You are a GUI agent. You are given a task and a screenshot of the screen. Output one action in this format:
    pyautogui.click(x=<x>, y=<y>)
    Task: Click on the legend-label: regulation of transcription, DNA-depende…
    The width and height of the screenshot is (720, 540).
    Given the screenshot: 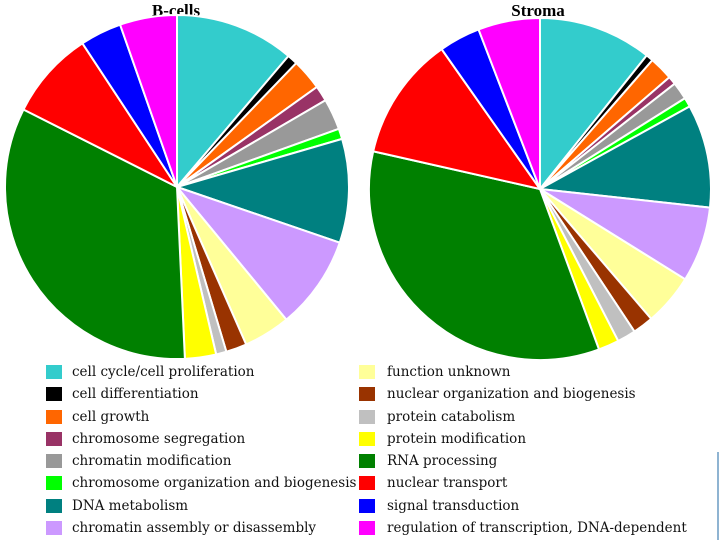 What is the action you would take?
    pyautogui.click(x=537, y=528)
    